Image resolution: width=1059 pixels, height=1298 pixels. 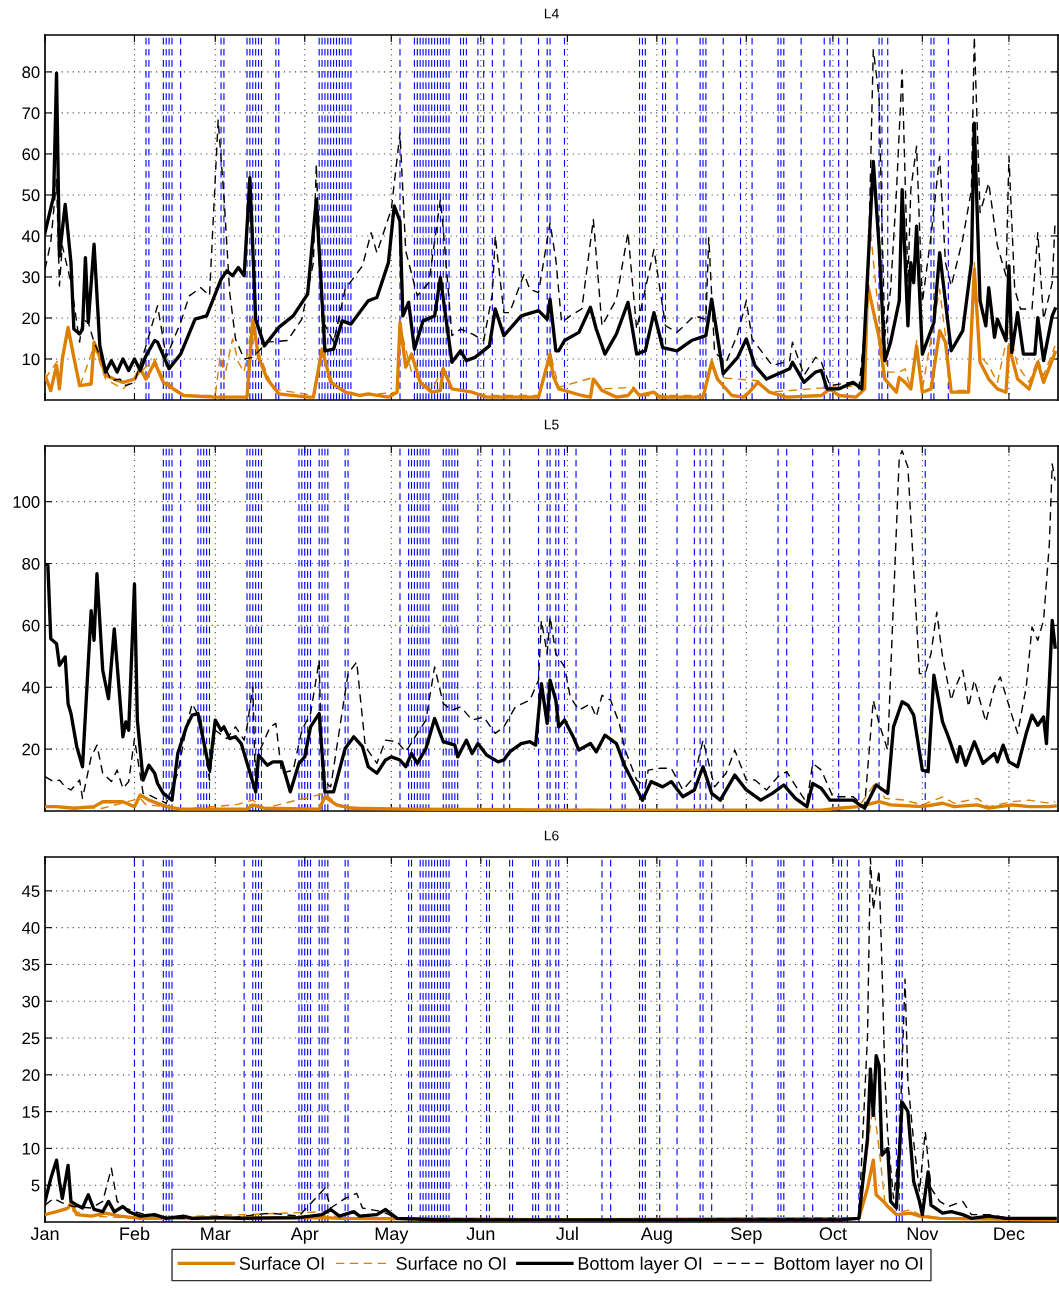 What do you see at coordinates (30, 891) in the screenshot?
I see `y-tick-label: 45` at bounding box center [30, 891].